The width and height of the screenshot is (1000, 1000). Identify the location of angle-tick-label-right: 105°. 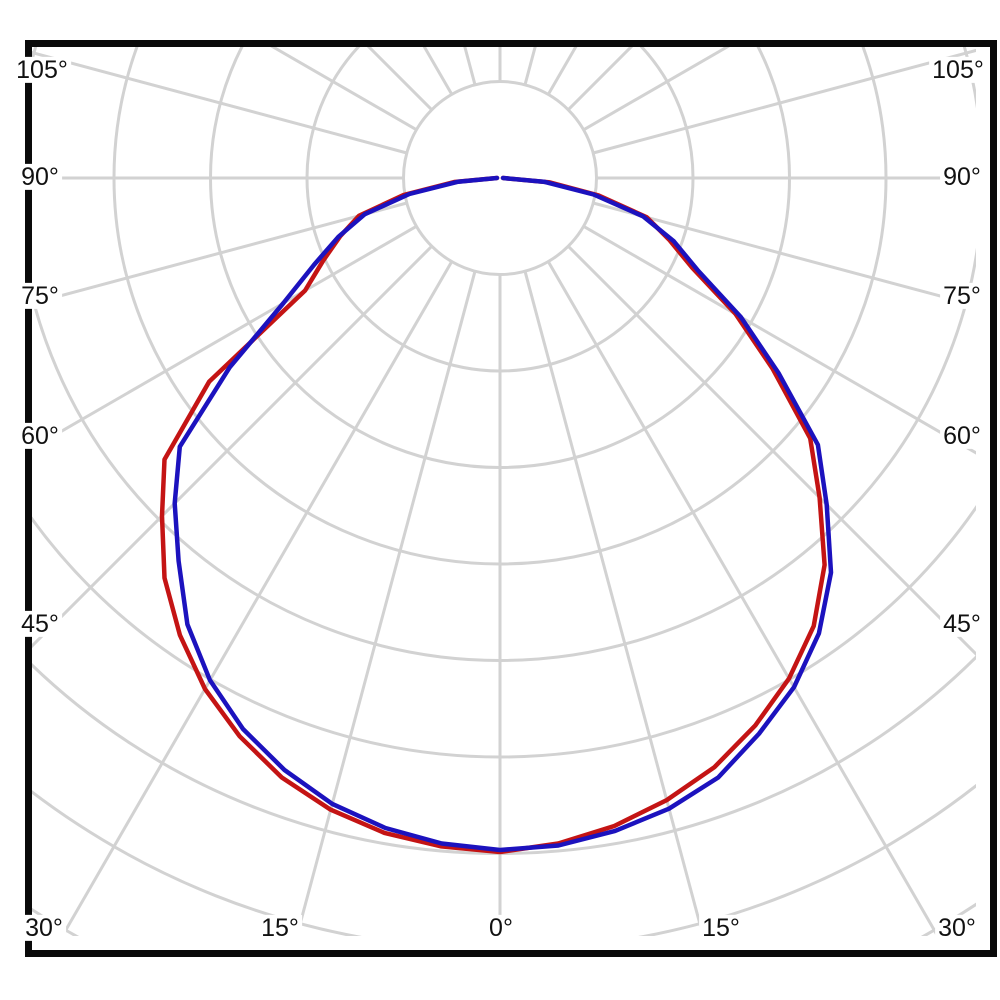
(958, 70).